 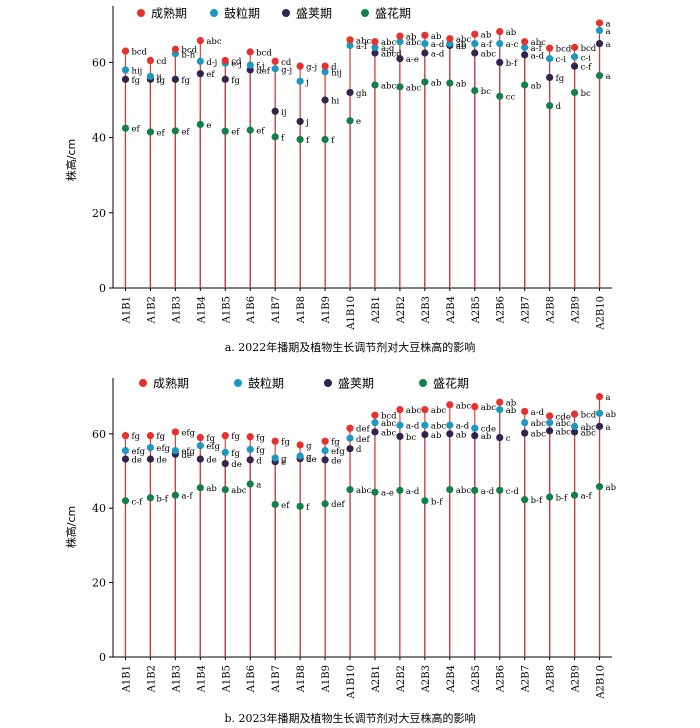 What do you see at coordinates (537, 501) in the screenshot?
I see `significance-label: b-f` at bounding box center [537, 501].